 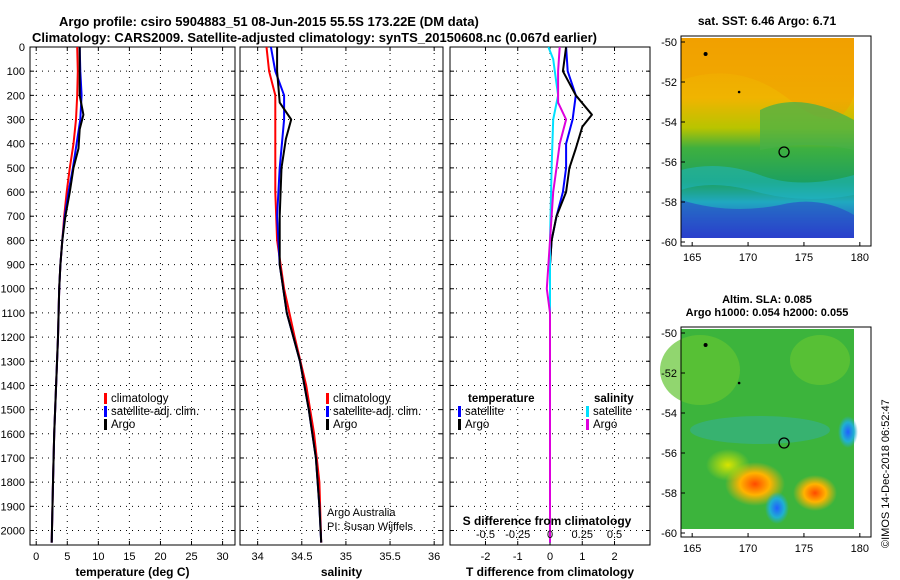 What do you see at coordinates (550, 572) in the screenshot?
I see `x-axis-label: T difference from climatology` at bounding box center [550, 572].